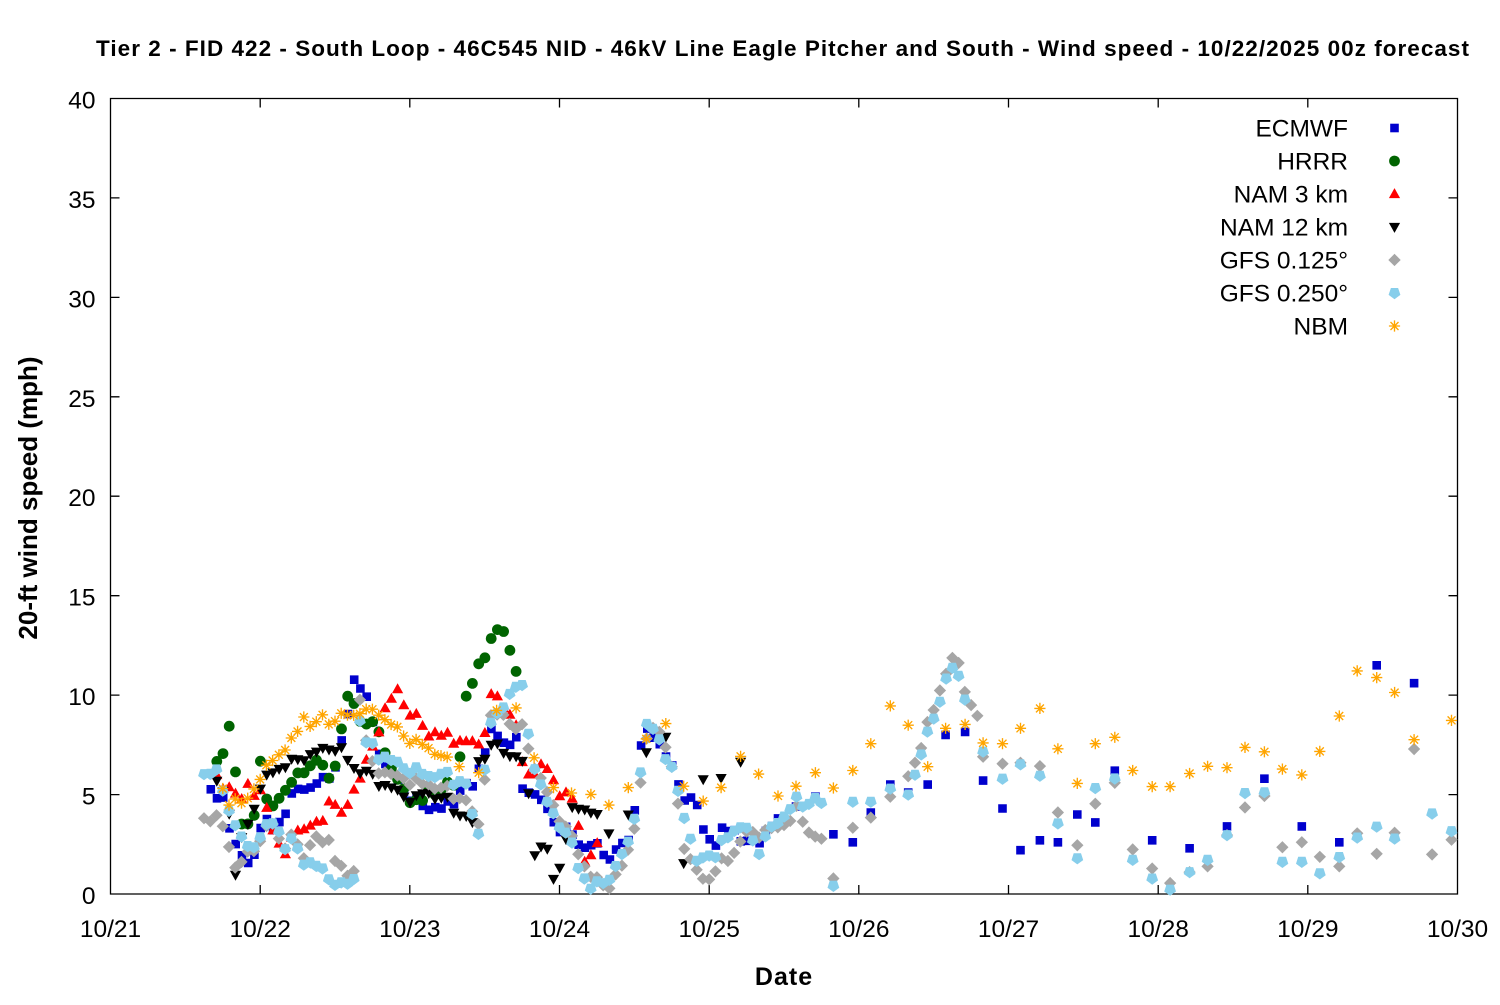  Describe the element at coordinates (1291, 195) in the screenshot. I see `svg-text: NAM 3 km` at that location.